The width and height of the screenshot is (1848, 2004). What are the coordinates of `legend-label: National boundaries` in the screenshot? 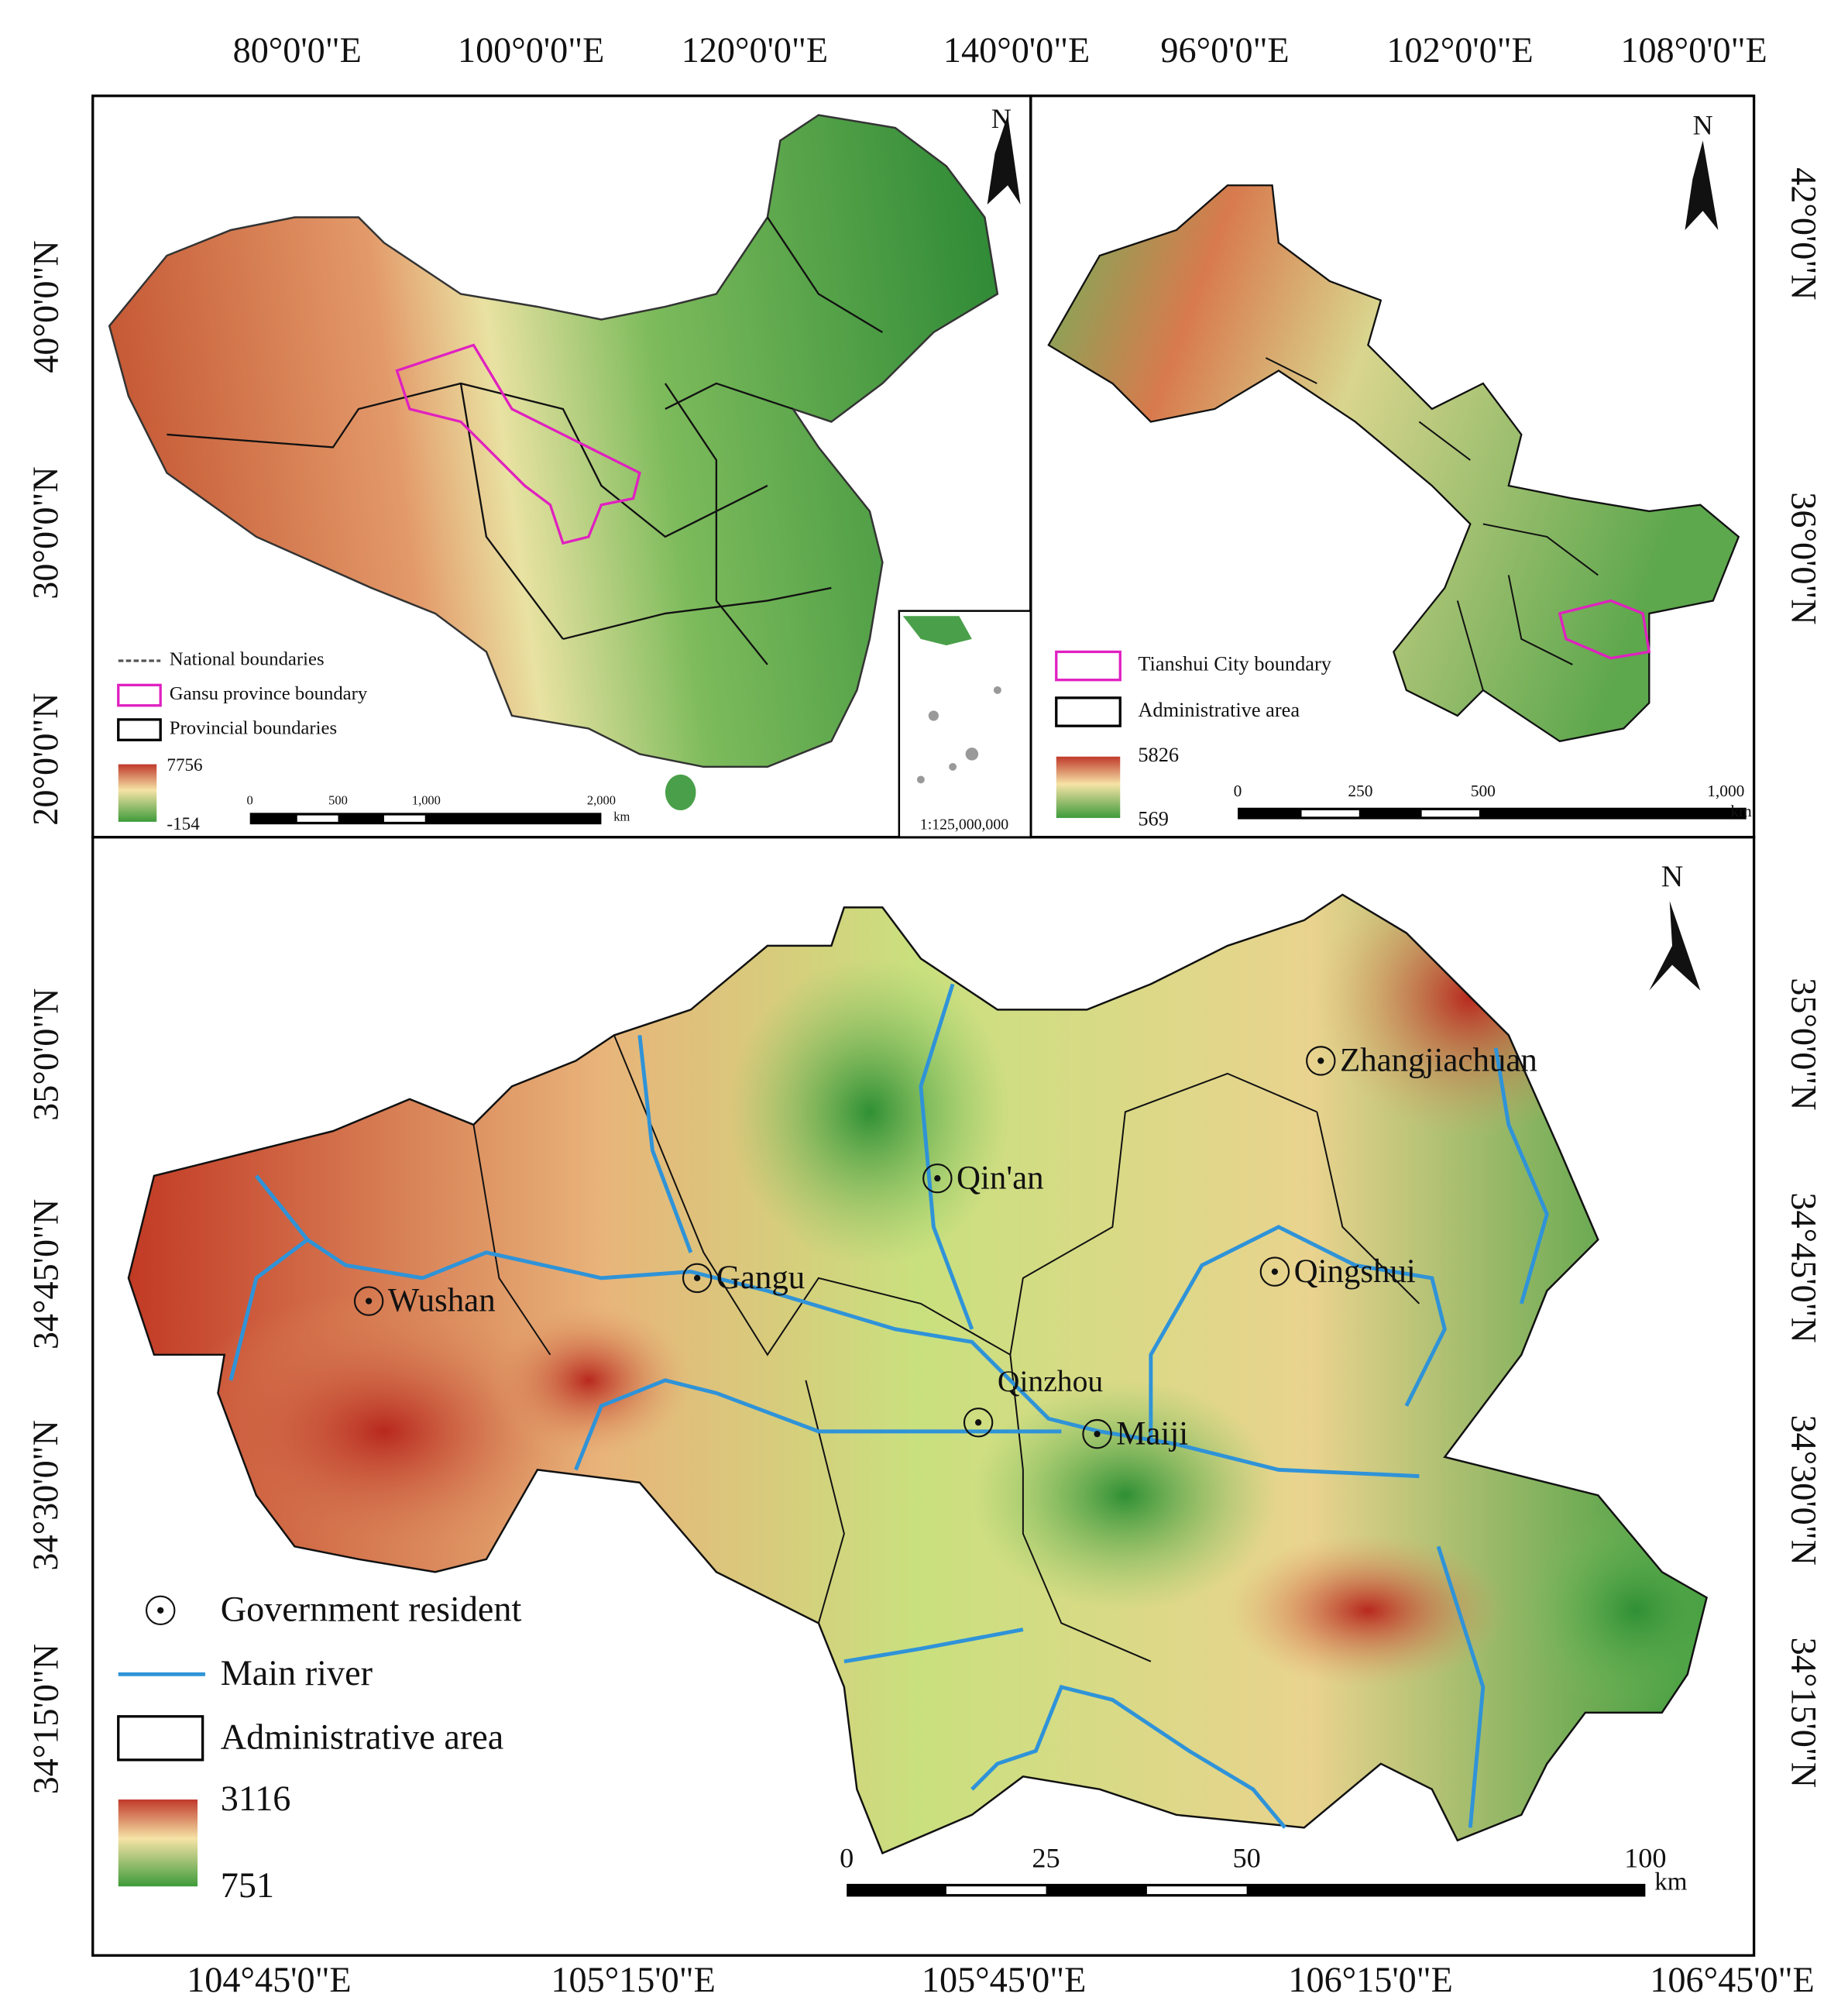 It's located at (247, 659).